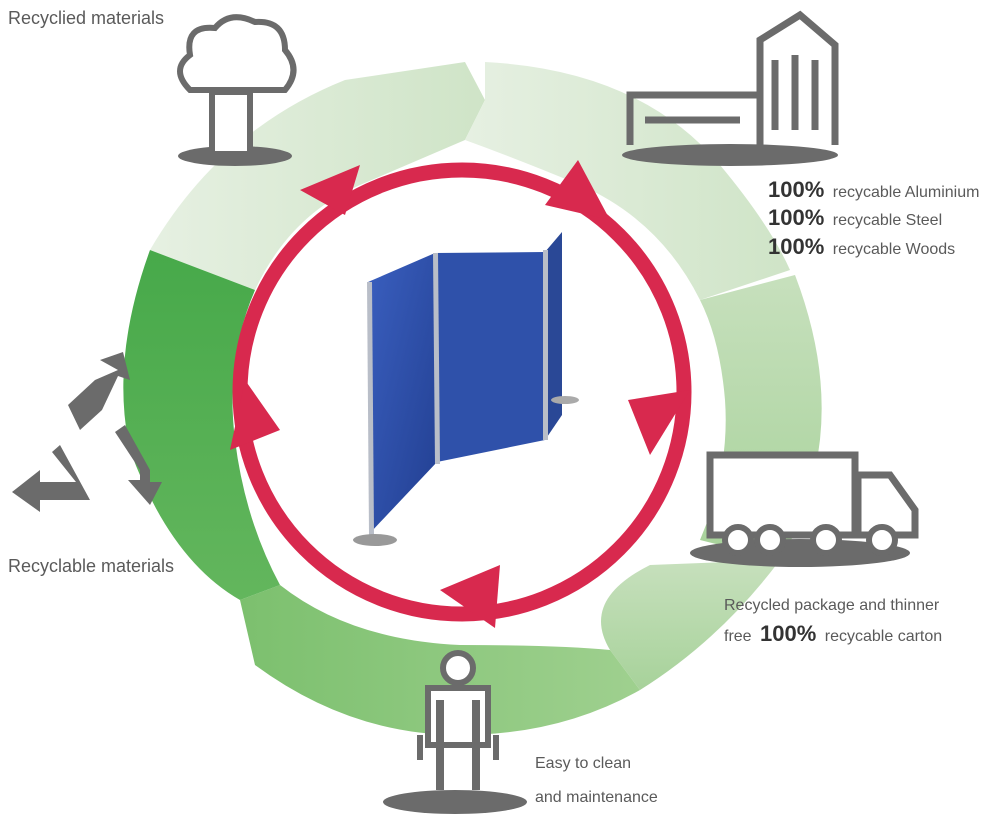  I want to click on factory-icon, so click(730, 88).